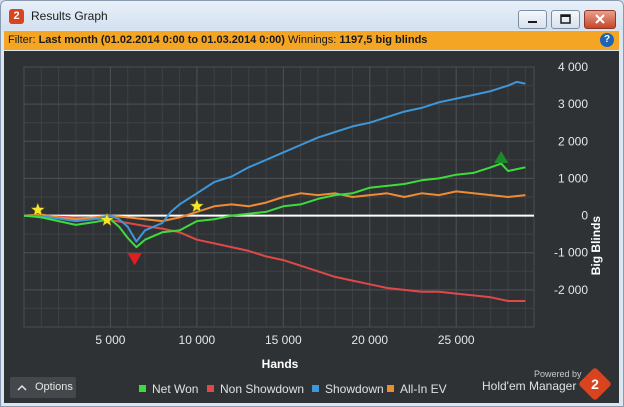 The height and width of the screenshot is (407, 624). I want to click on x-tick-label: 5 000, so click(110, 340).